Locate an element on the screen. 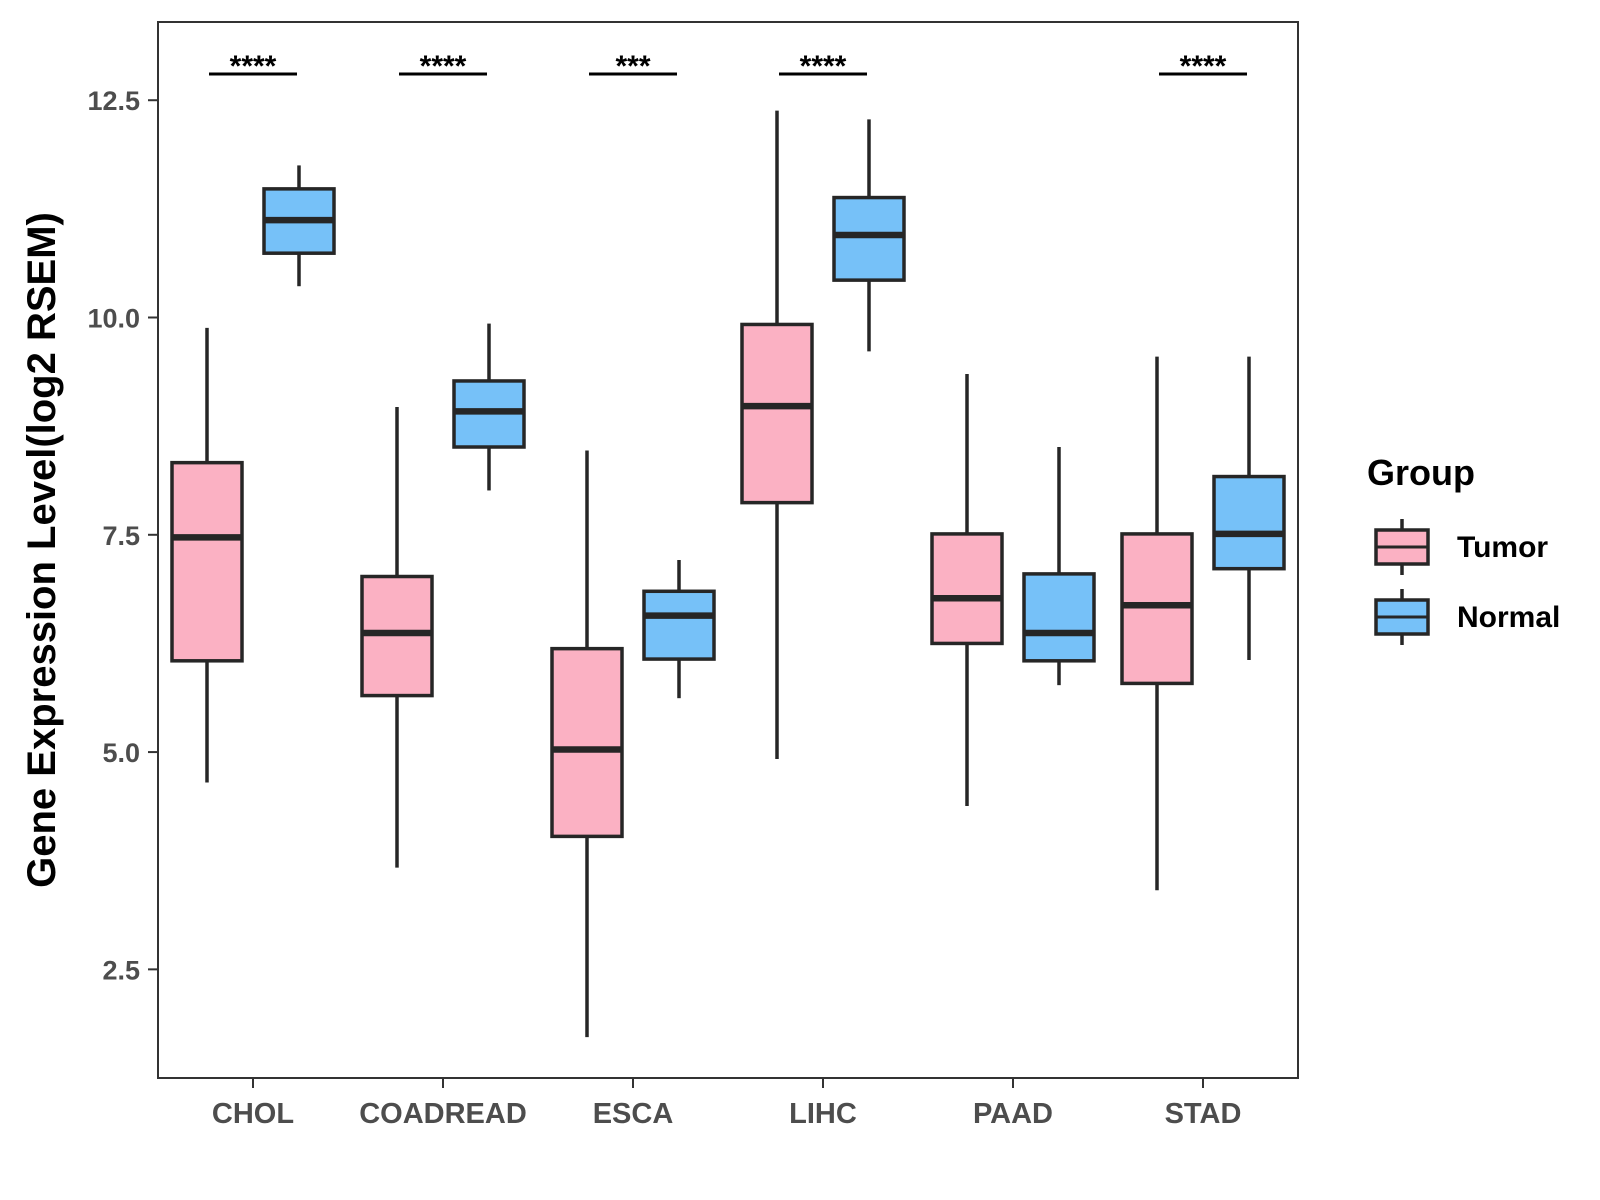 The height and width of the screenshot is (1200, 1600). box-tumor-stad is located at coordinates (1157, 623).